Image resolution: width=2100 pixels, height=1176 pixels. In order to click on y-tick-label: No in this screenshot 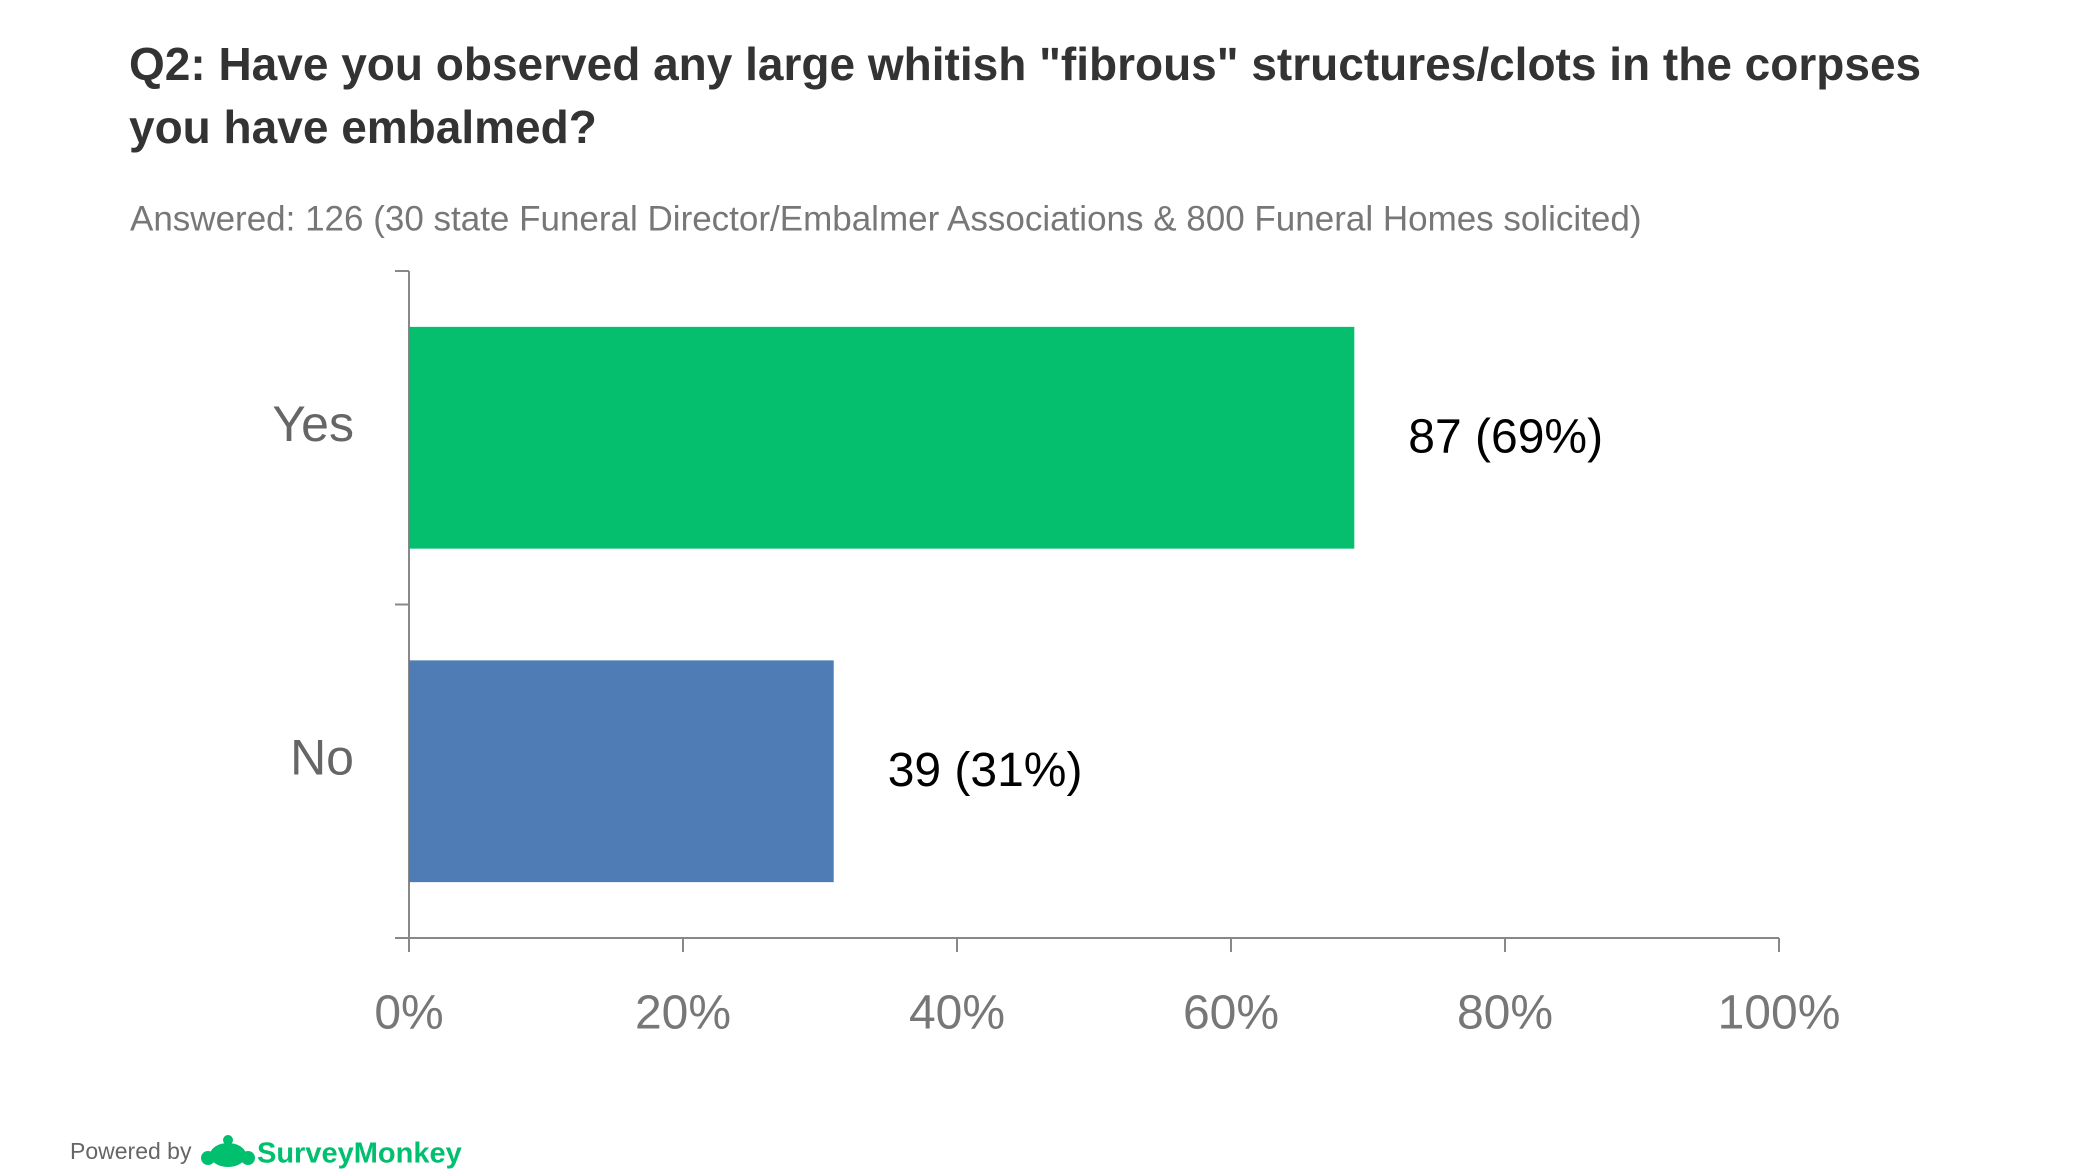, I will do `click(322, 757)`.